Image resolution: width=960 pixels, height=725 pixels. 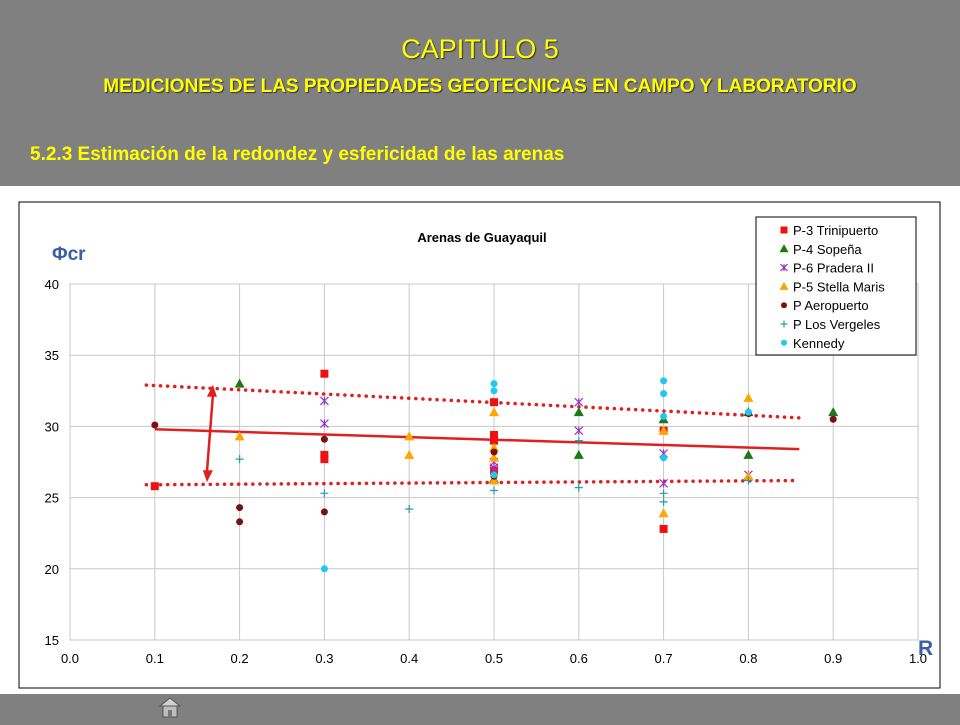 What do you see at coordinates (207, 476) in the screenshot?
I see `range-arrow-head-bottom` at bounding box center [207, 476].